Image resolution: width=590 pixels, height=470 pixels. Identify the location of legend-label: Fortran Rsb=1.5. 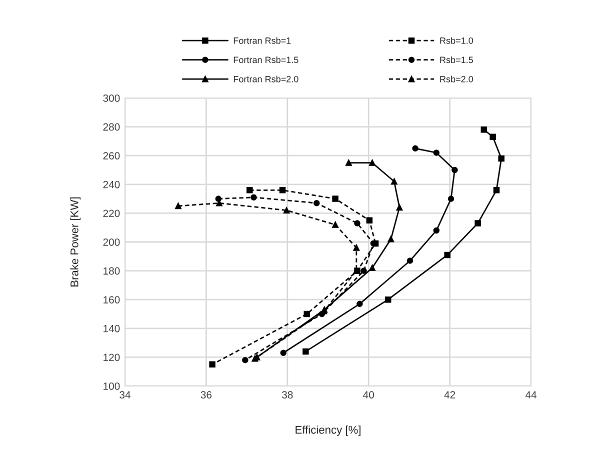
(266, 60).